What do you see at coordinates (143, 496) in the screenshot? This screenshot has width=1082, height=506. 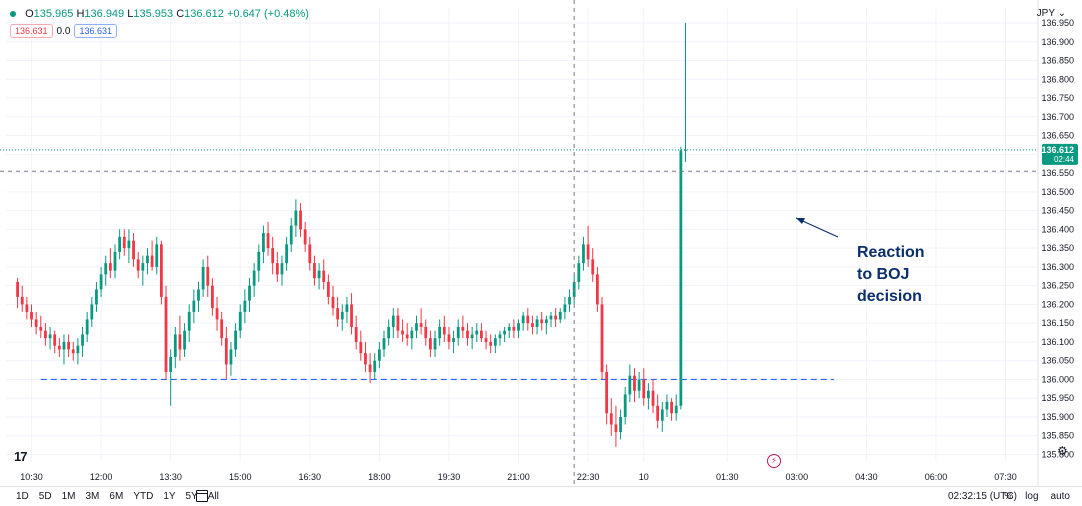 I see `range-ytd: YTD` at bounding box center [143, 496].